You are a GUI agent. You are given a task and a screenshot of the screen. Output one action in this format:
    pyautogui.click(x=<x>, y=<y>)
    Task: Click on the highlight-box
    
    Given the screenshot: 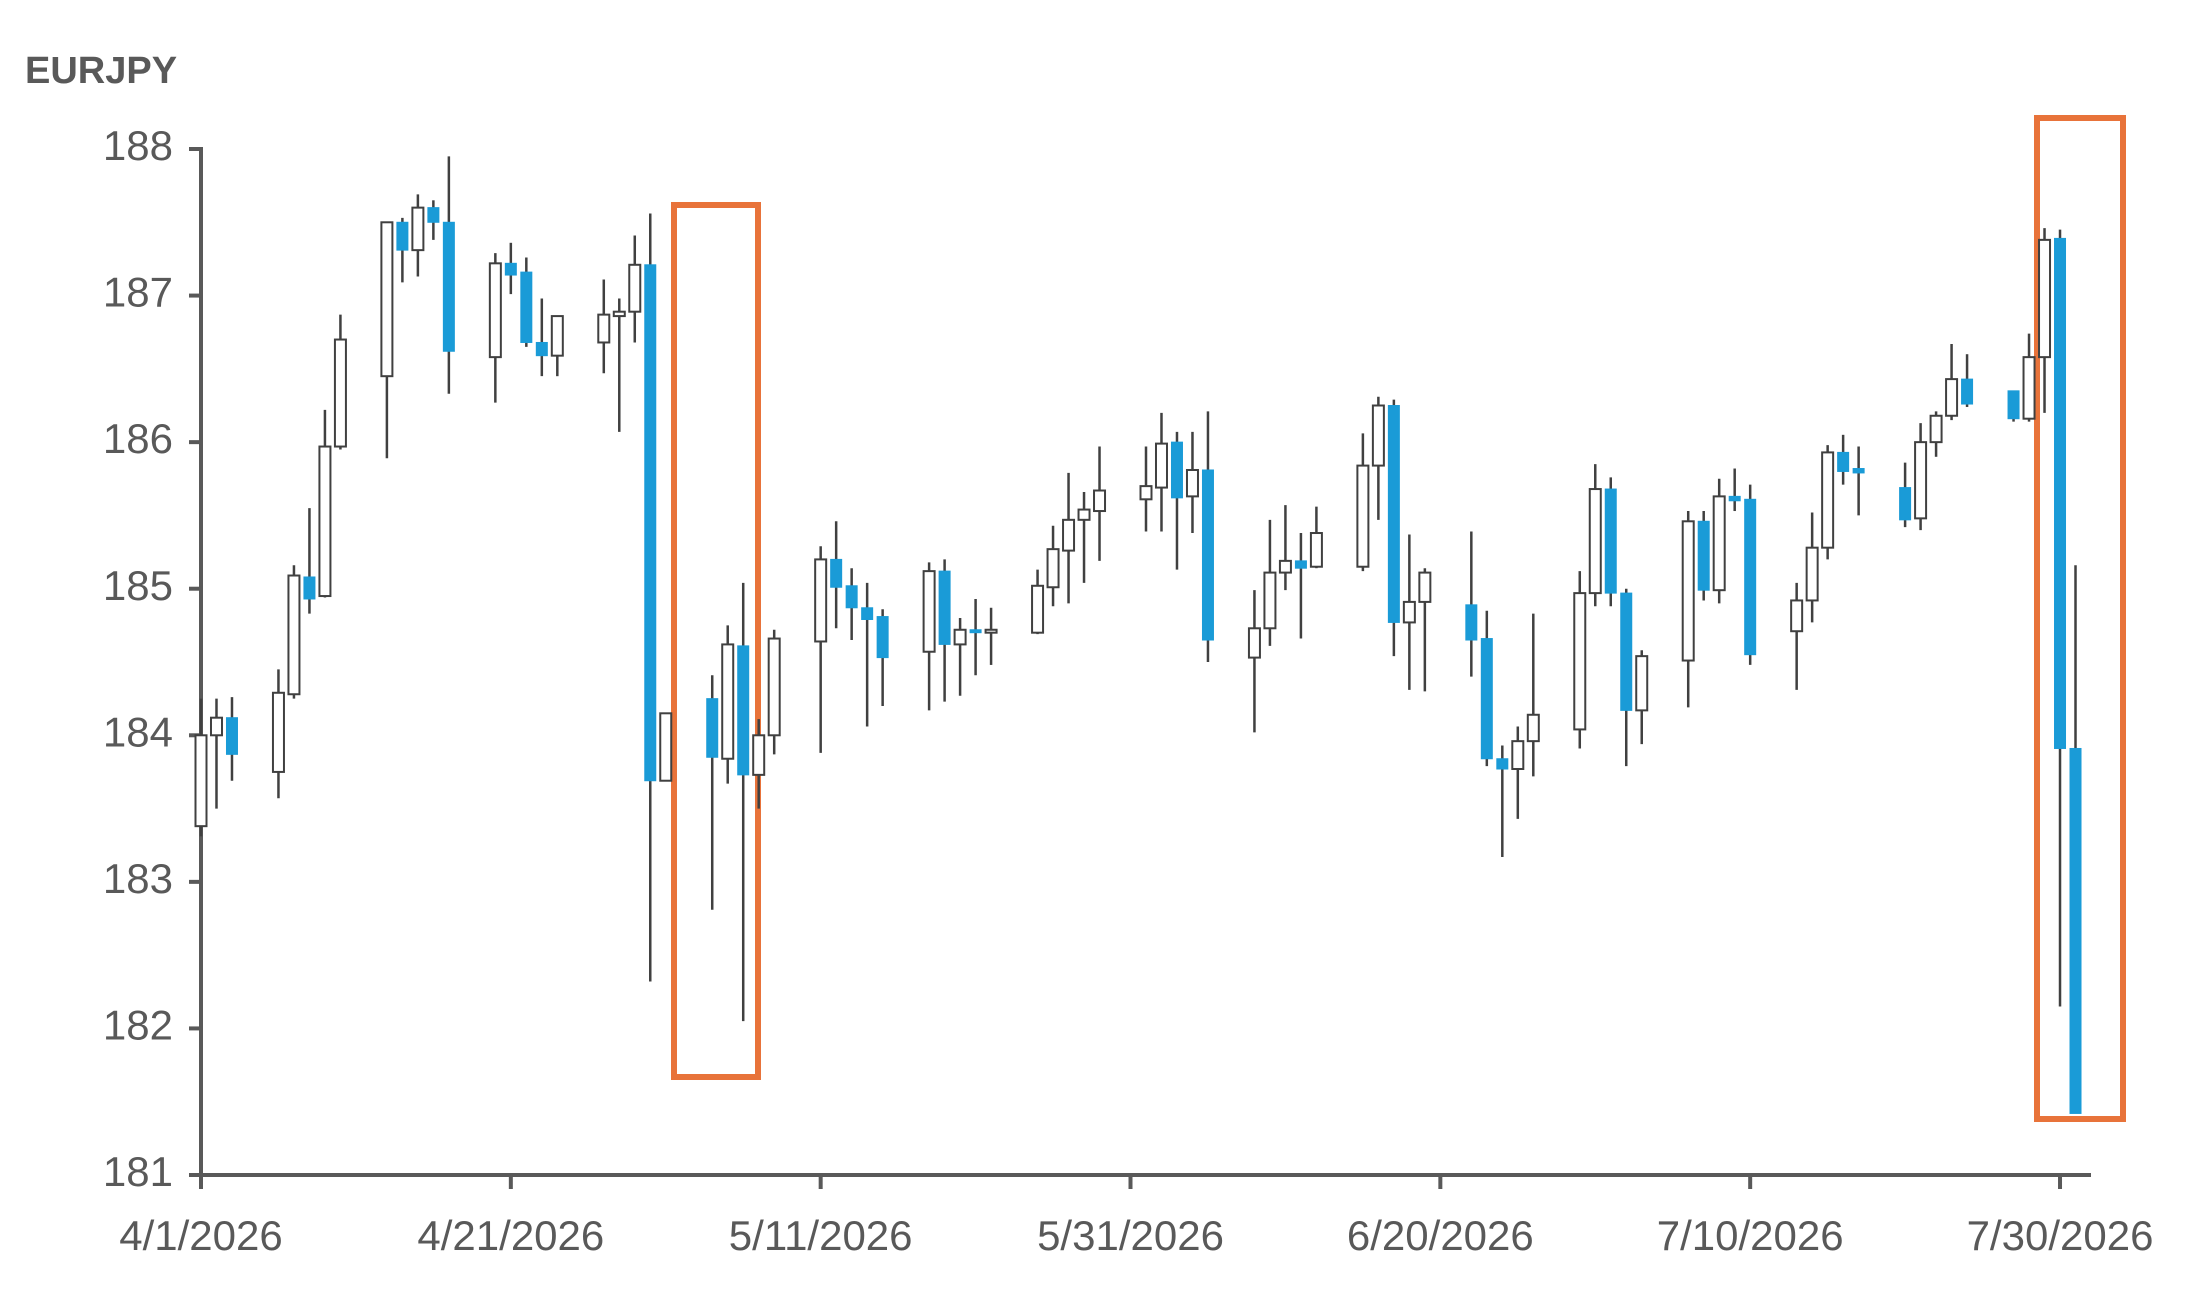 What is the action you would take?
    pyautogui.click(x=2080, y=618)
    